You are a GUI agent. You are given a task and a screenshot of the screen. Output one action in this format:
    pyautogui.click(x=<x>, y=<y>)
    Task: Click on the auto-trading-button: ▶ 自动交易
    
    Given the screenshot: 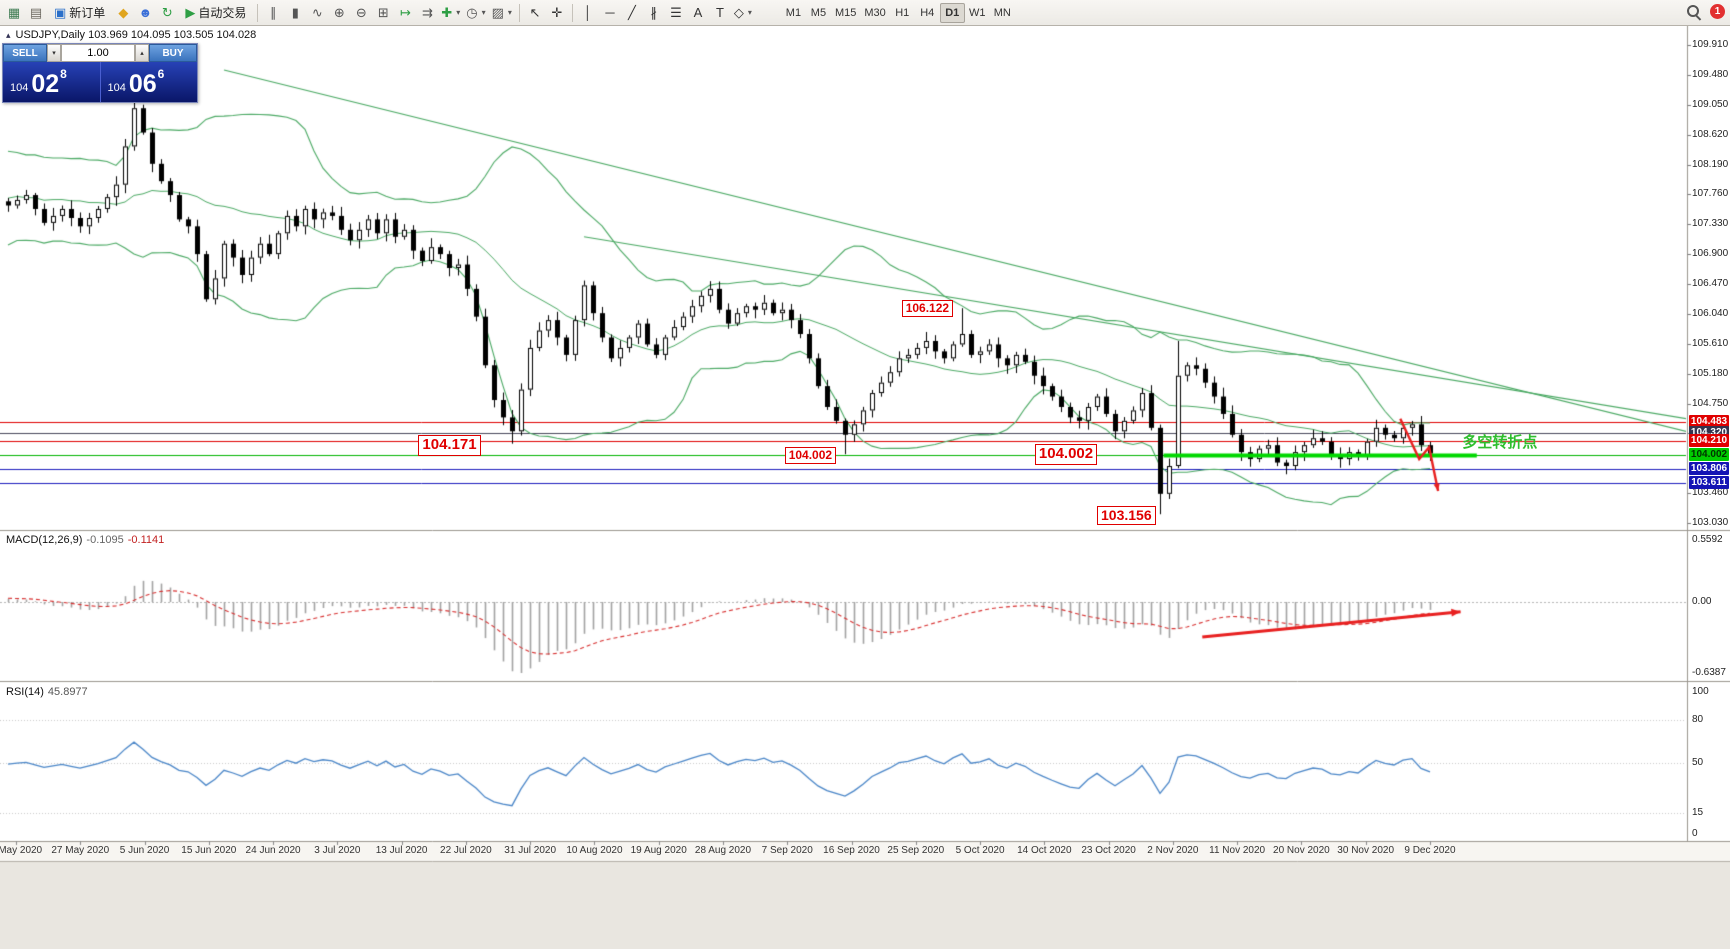 What is the action you would take?
    pyautogui.click(x=215, y=12)
    